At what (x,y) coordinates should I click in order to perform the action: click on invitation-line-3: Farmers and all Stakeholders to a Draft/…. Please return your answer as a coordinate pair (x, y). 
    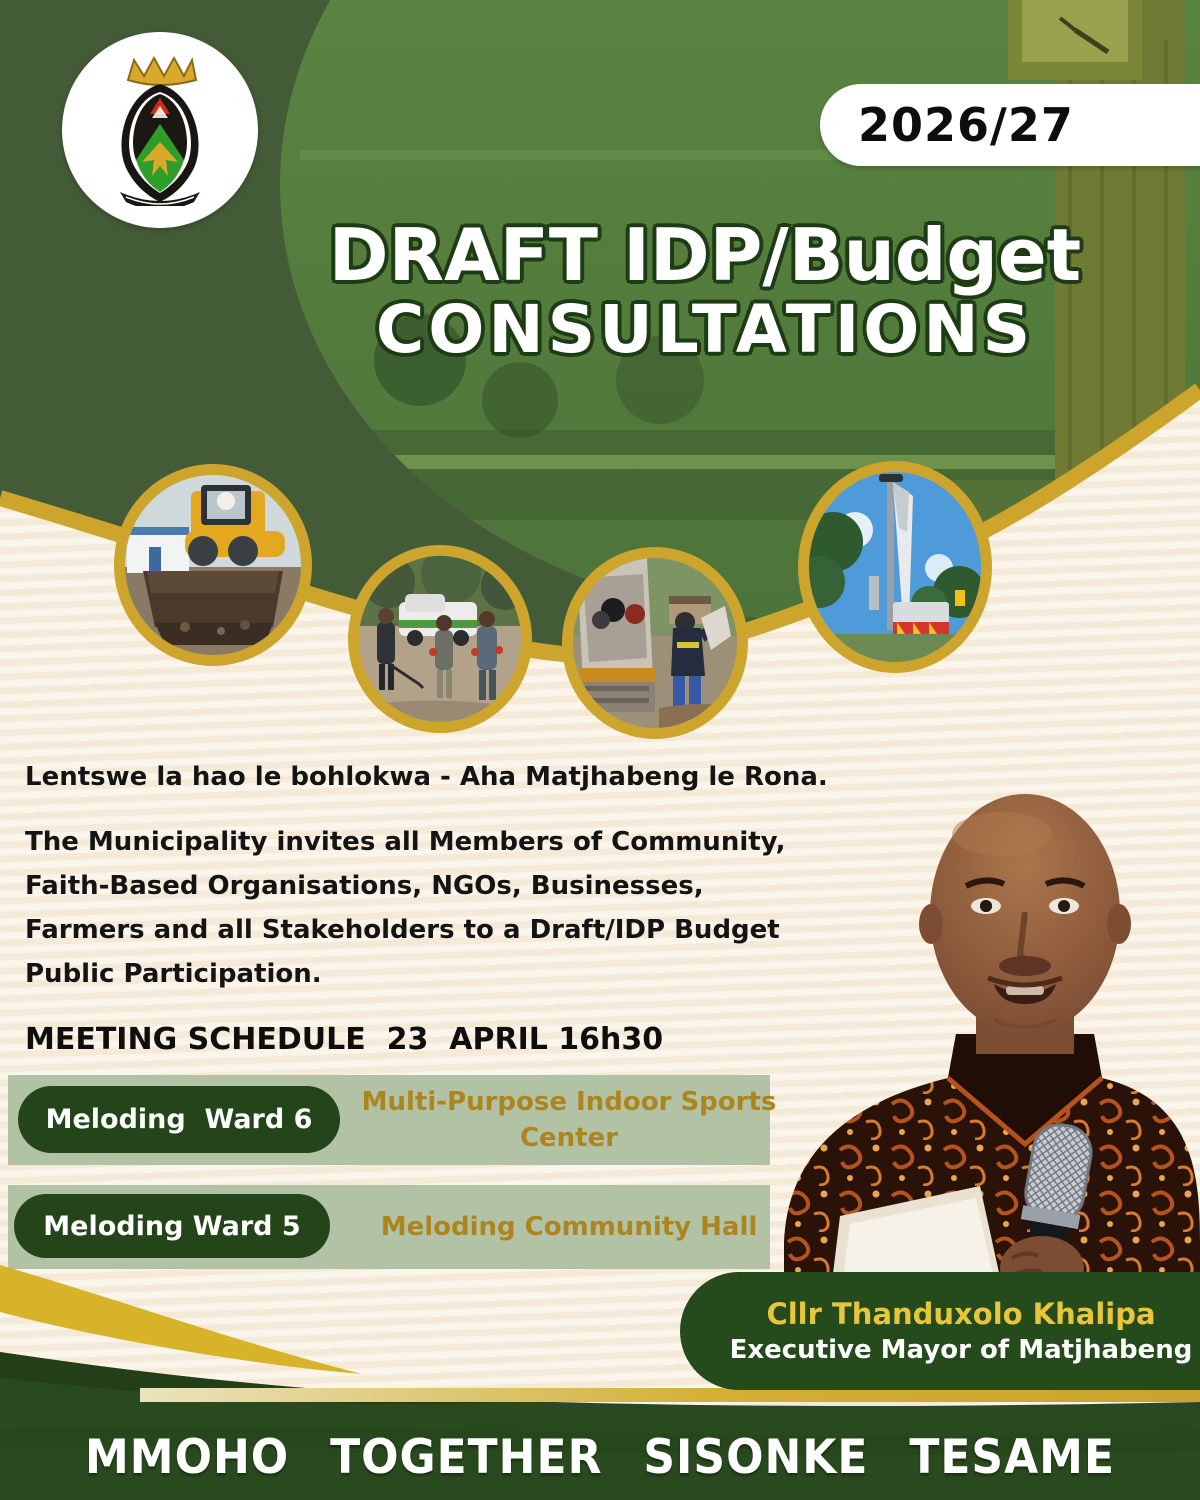
    Looking at the image, I should click on (402, 930).